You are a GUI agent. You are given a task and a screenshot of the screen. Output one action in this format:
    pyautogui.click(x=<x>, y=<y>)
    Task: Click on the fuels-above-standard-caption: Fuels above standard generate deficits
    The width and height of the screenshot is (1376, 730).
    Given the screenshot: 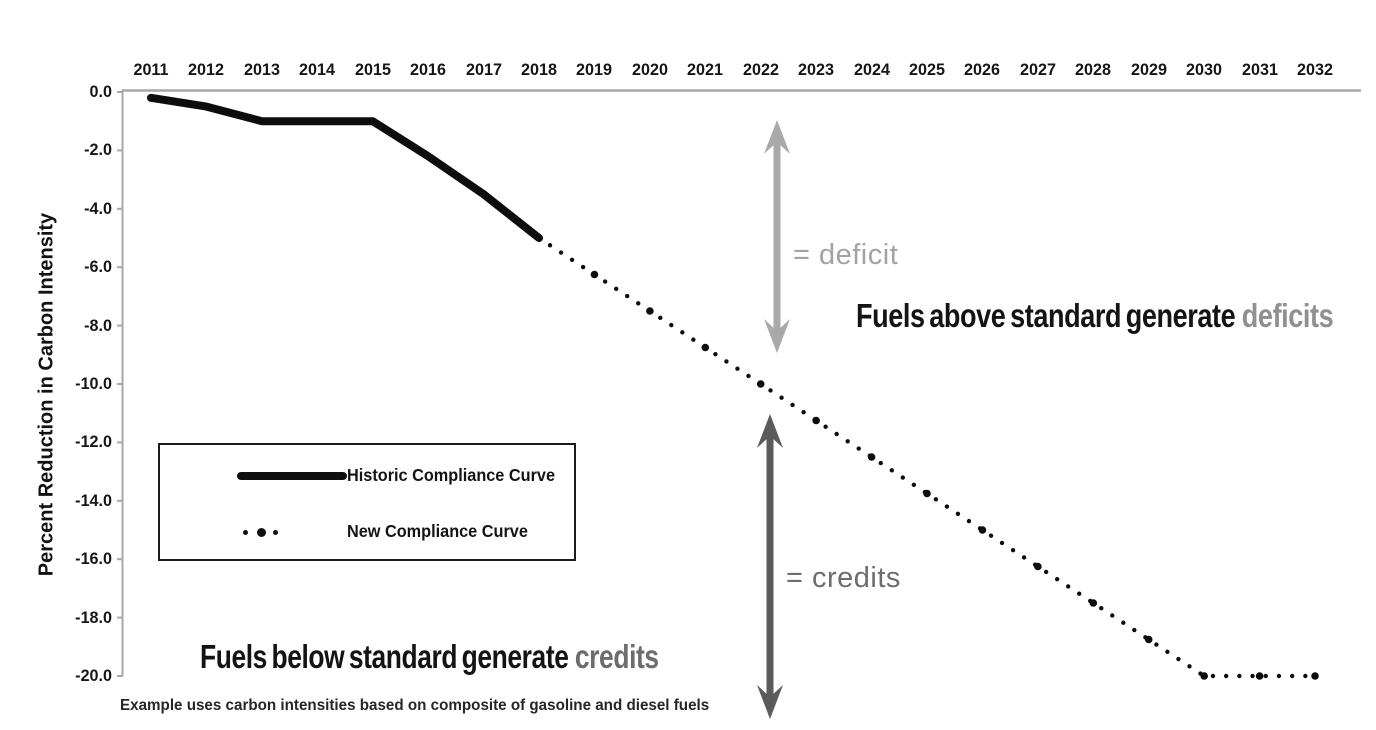 What is the action you would take?
    pyautogui.click(x=1095, y=316)
    